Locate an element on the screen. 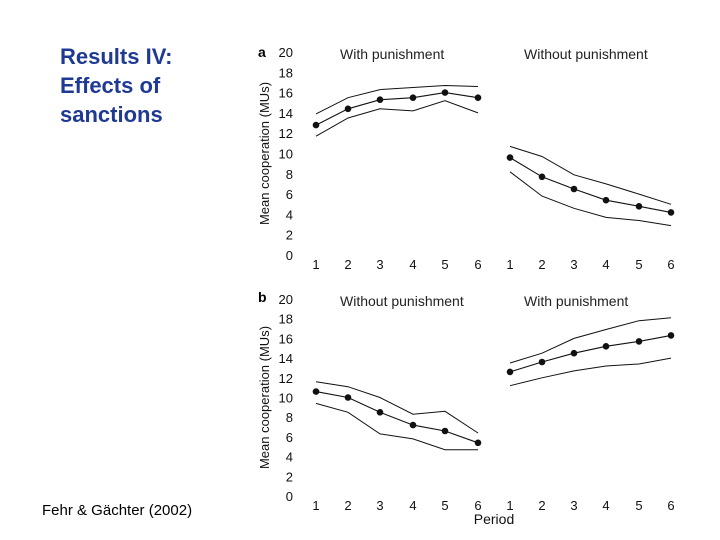 Image resolution: width=720 pixels, height=540 pixels. panel-label: a is located at coordinates (262, 52).